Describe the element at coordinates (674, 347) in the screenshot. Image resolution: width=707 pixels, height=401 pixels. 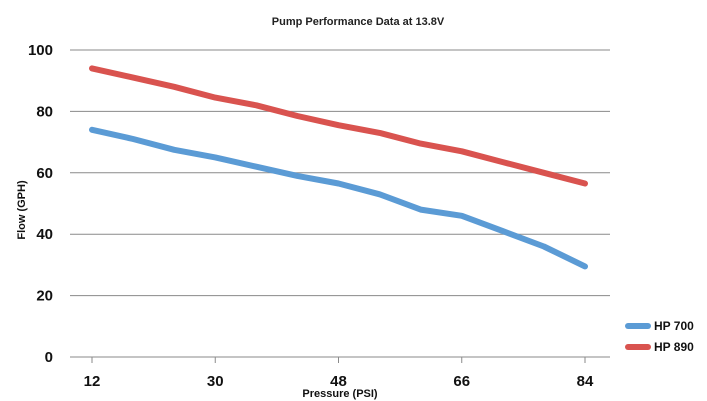
I see `legend-label: HP 890` at that location.